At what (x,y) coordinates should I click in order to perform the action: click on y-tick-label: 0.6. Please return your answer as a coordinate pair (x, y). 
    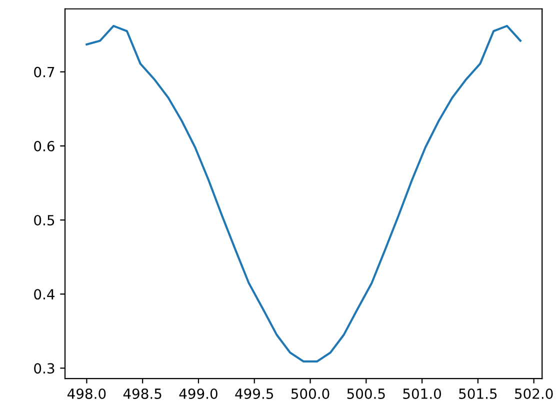
    Looking at the image, I should click on (44, 146).